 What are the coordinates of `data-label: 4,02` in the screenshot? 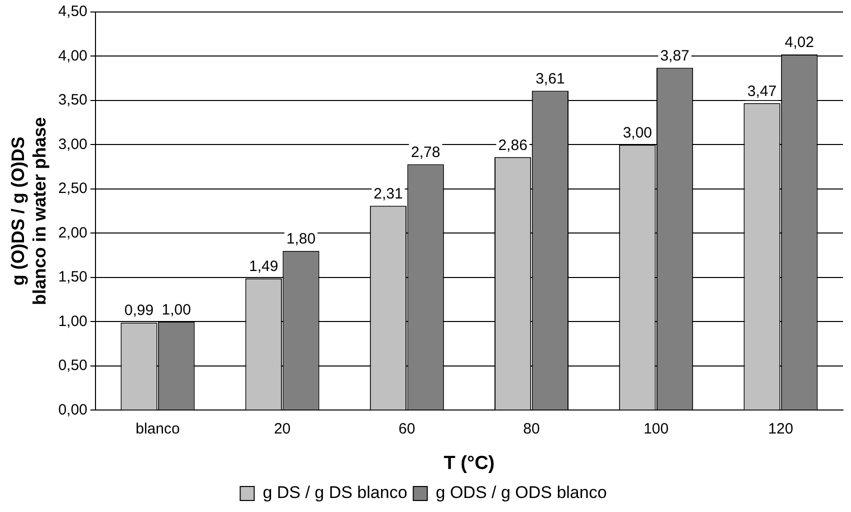 It's located at (799, 43).